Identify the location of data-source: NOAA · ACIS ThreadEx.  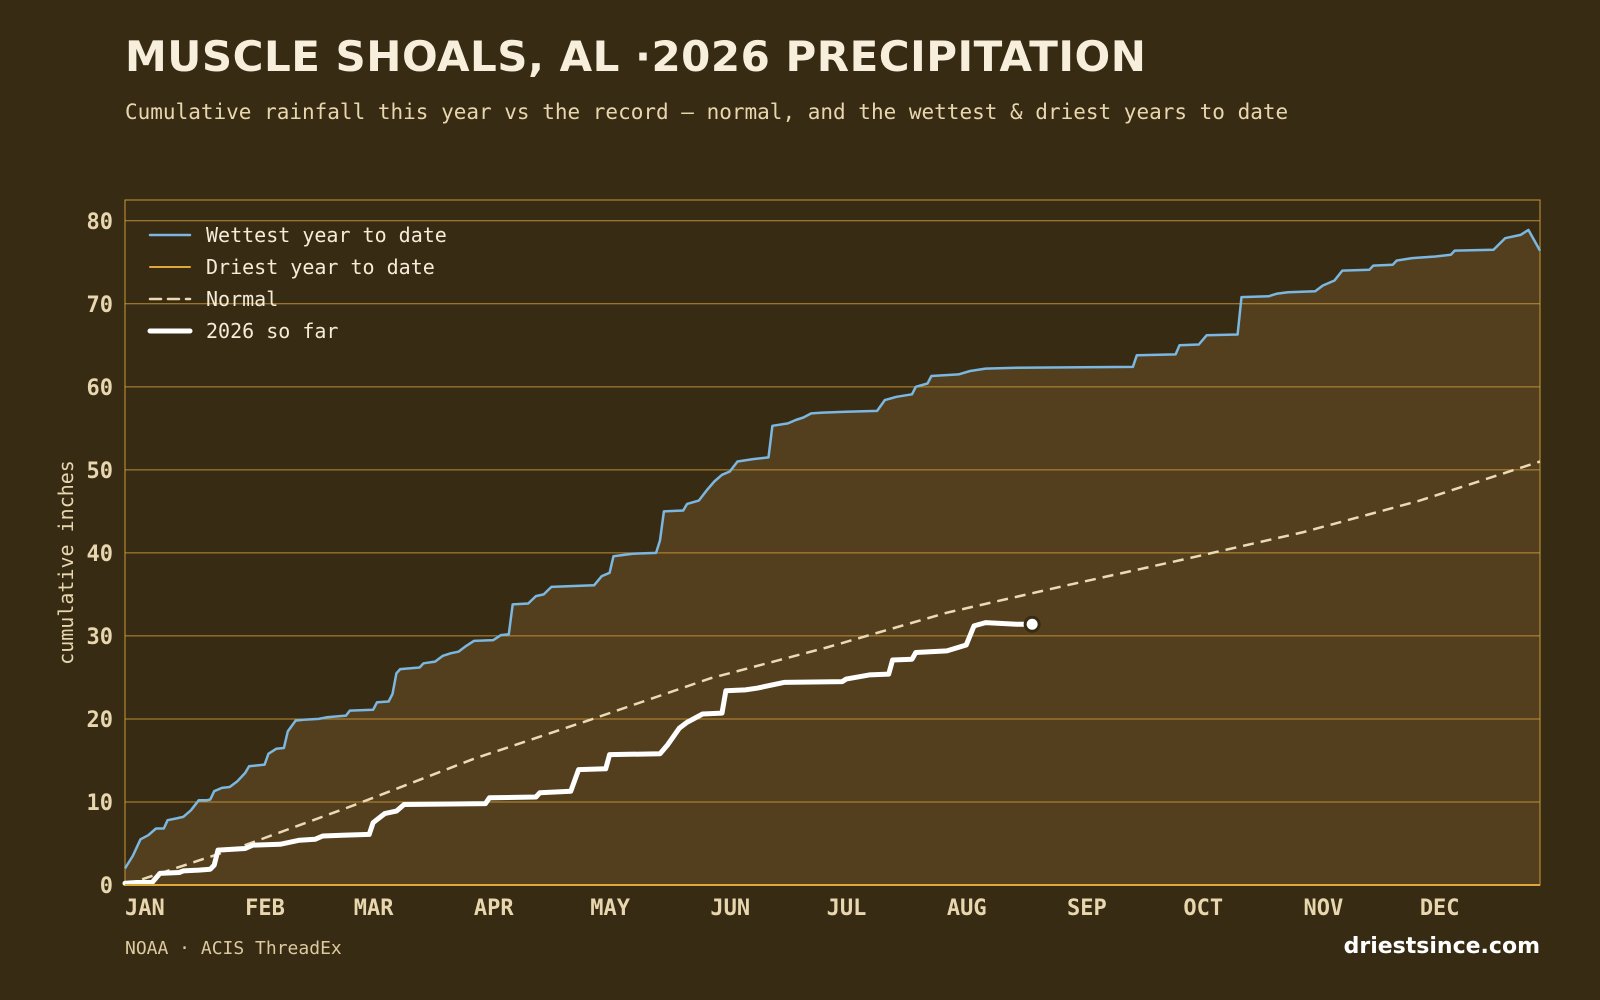
(233, 948).